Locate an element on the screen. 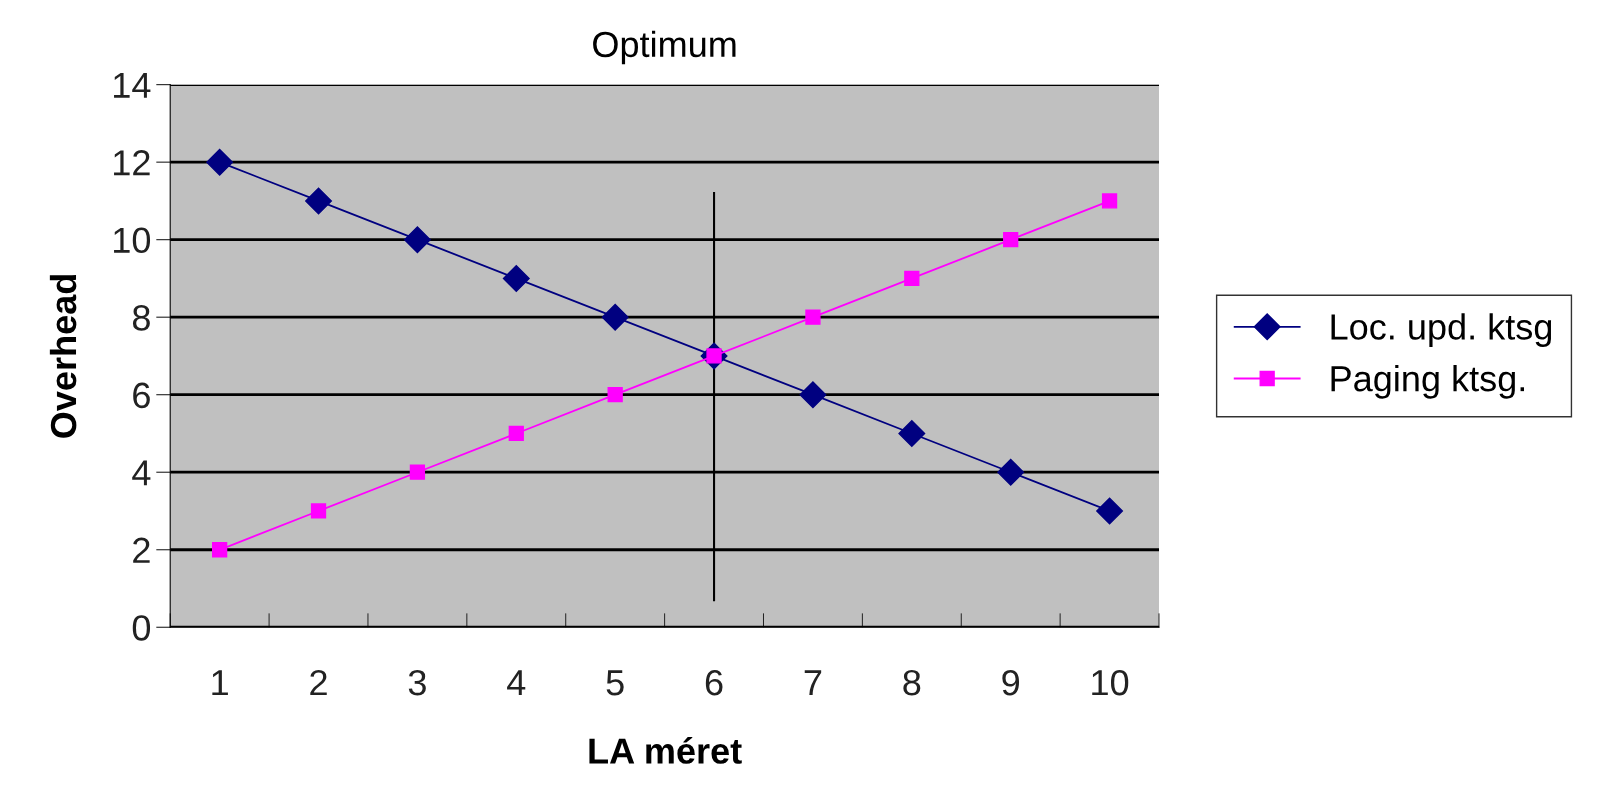 The height and width of the screenshot is (791, 1621). y-tick-label: 12 is located at coordinates (132, 163).